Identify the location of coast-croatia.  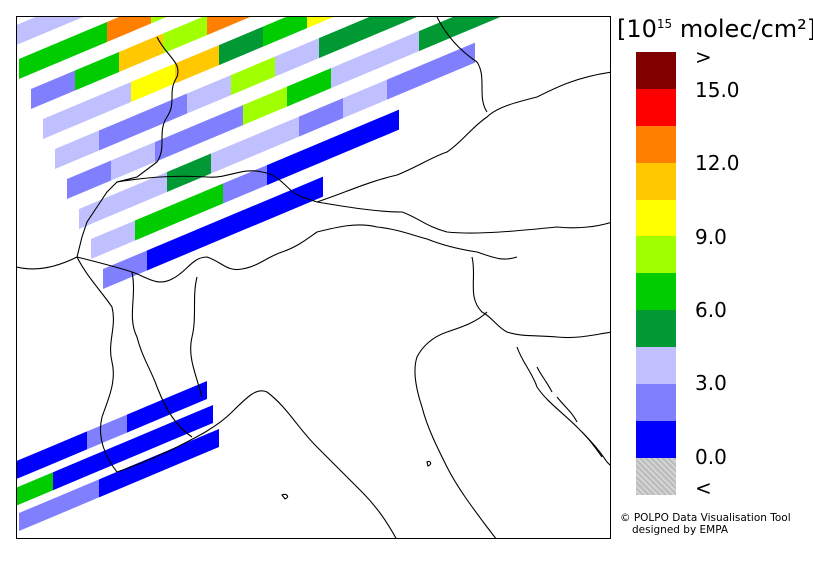
(563, 406).